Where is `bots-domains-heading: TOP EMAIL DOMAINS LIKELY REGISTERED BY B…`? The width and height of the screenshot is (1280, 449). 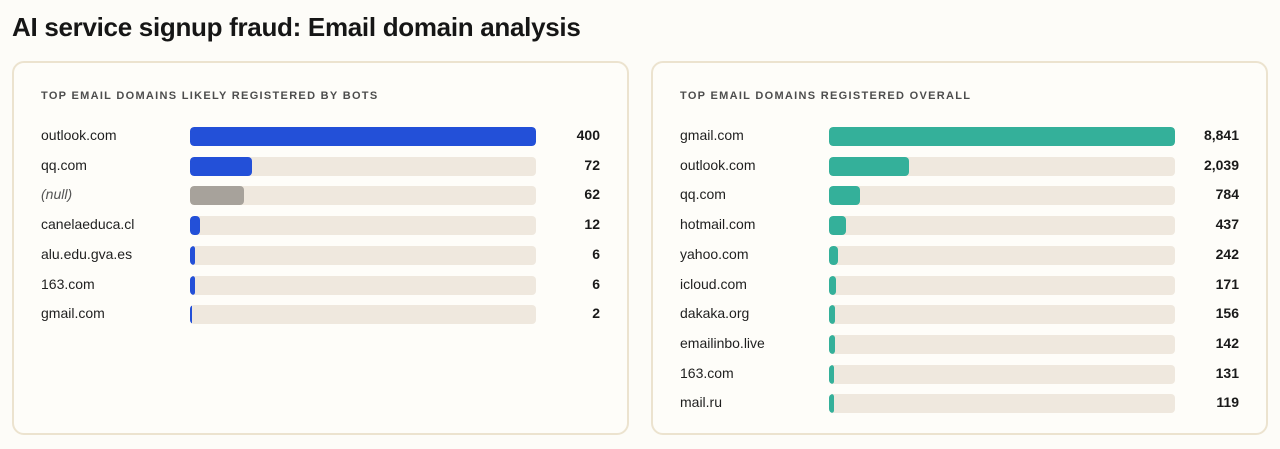 bots-domains-heading: TOP EMAIL DOMAINS LIKELY REGISTERED BY B… is located at coordinates (210, 96).